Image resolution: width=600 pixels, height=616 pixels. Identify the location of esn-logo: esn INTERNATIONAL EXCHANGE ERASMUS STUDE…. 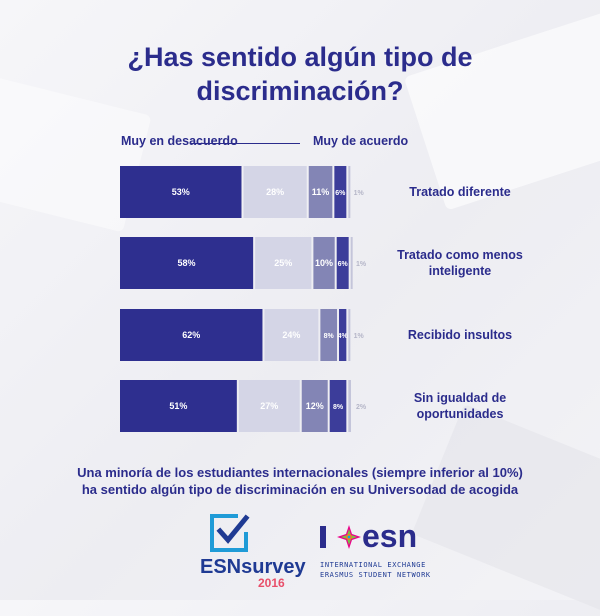
(390, 555).